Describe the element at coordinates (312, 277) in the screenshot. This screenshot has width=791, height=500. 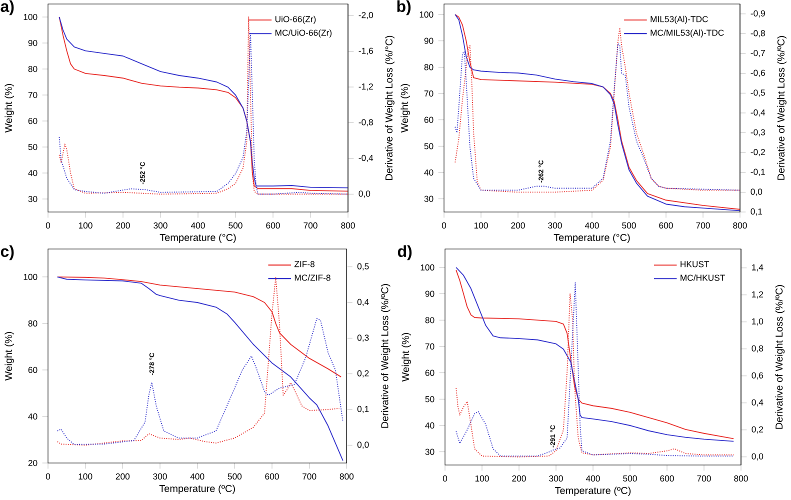
I see `legend-label: MC/ZIF-8` at that location.